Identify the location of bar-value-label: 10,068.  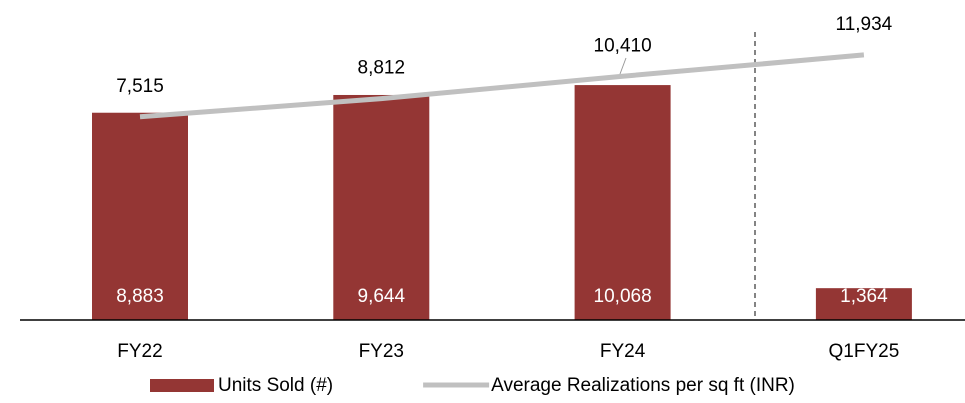
(623, 296).